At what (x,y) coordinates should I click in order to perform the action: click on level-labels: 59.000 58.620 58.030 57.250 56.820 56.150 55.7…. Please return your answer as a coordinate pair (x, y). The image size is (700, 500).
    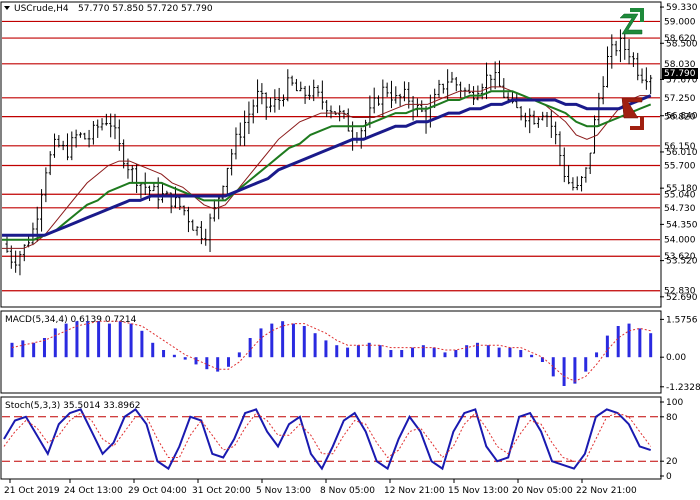
    Looking at the image, I should click on (680, 156).